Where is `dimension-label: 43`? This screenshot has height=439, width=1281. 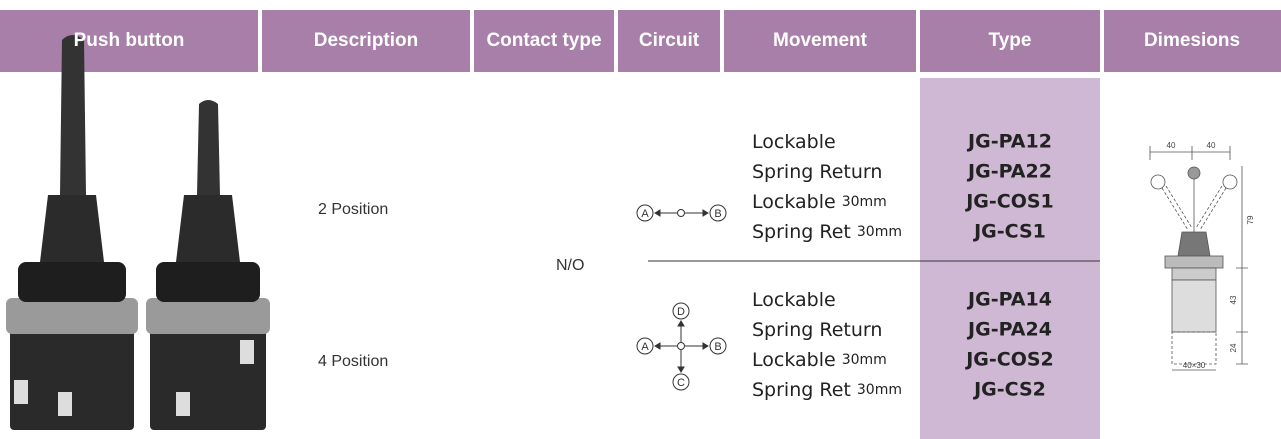 dimension-label: 43 is located at coordinates (1233, 299).